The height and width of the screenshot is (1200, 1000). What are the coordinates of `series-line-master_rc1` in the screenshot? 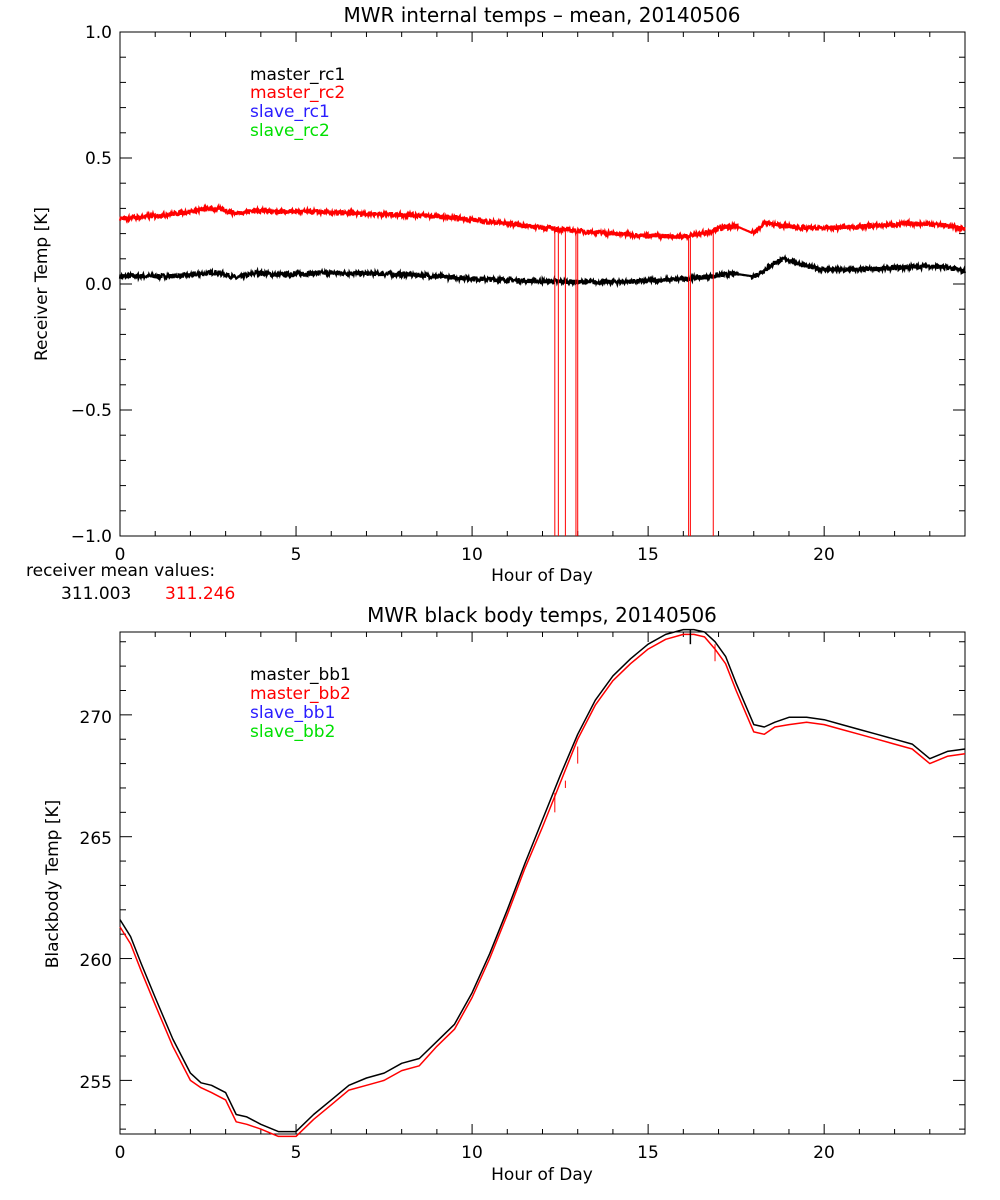 It's located at (542, 271).